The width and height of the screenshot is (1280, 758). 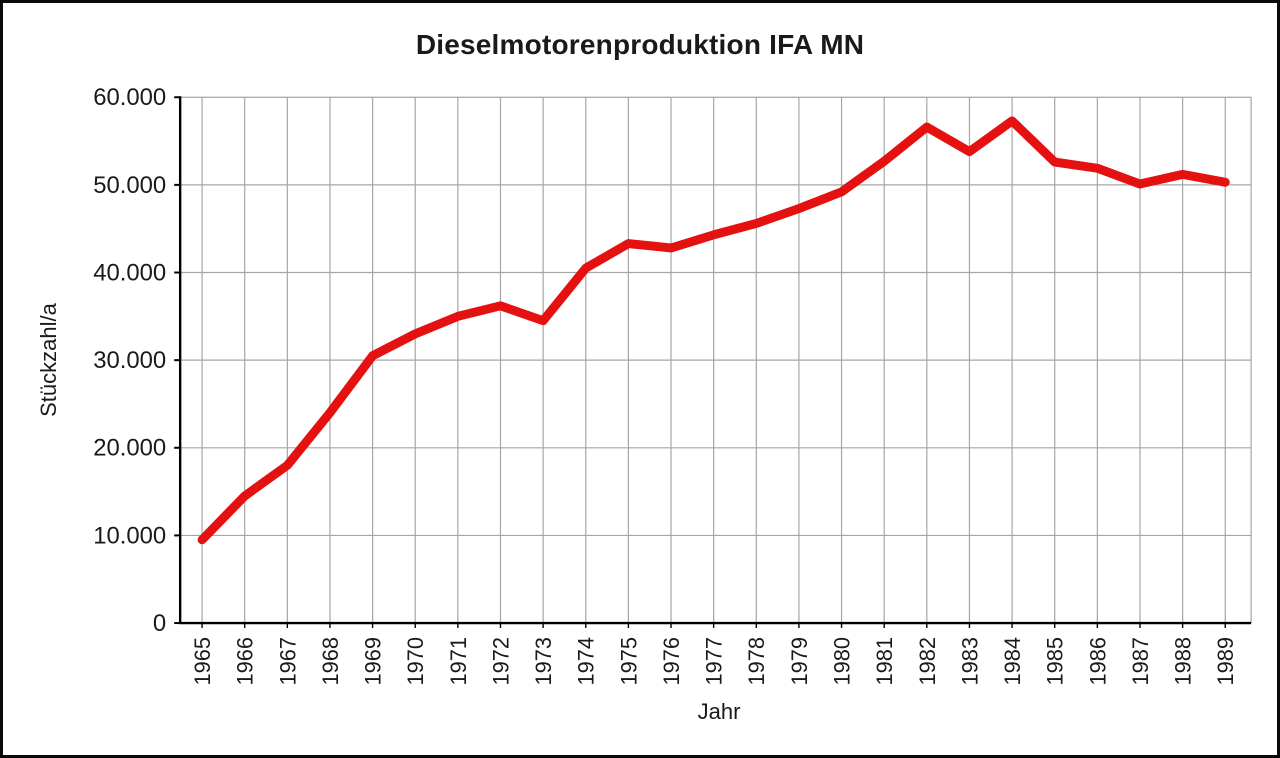 What do you see at coordinates (373, 661) in the screenshot?
I see `x-tick-label: 1969` at bounding box center [373, 661].